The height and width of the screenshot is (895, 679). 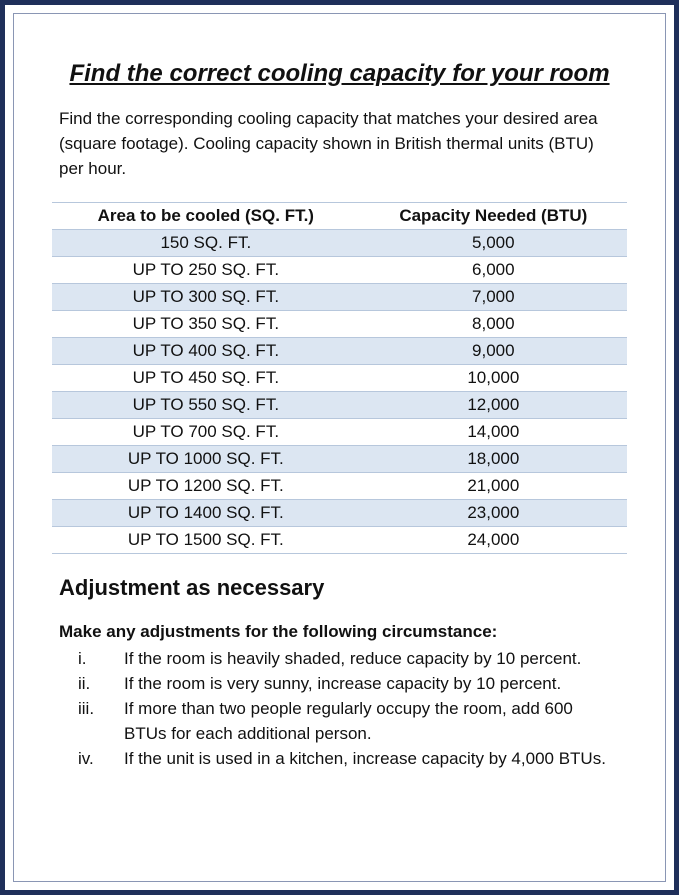 I want to click on table-cell: 10,000, so click(x=493, y=378).